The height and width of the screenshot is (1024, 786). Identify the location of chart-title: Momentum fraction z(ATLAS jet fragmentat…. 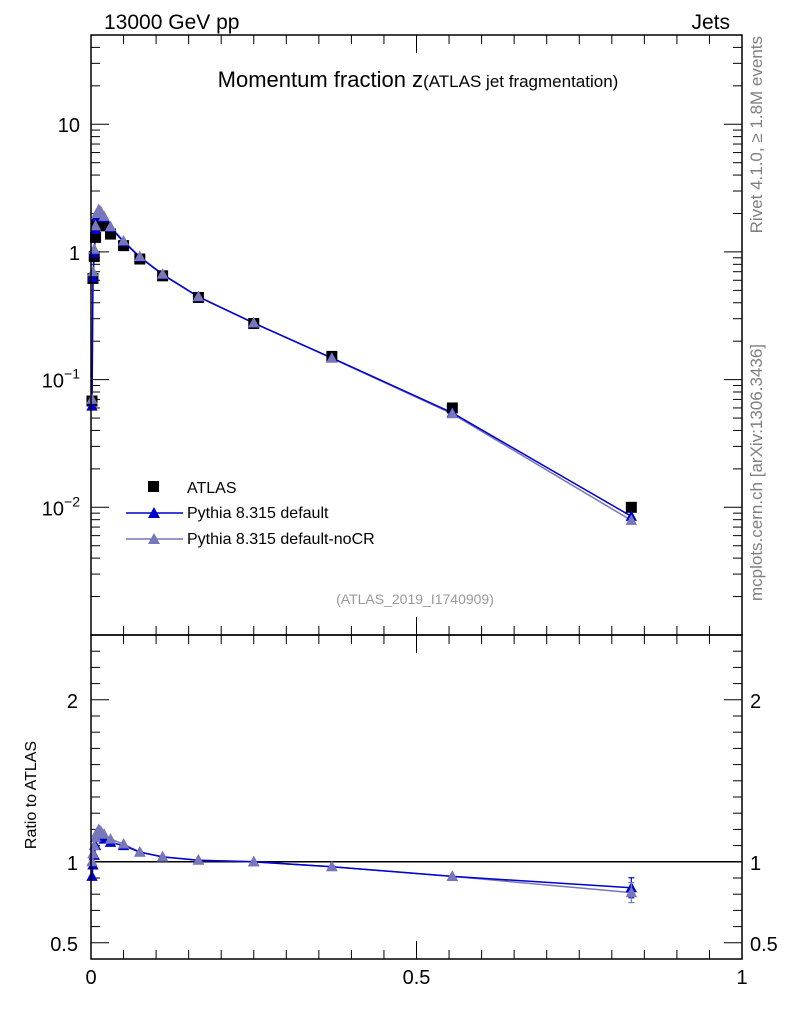
(418, 79).